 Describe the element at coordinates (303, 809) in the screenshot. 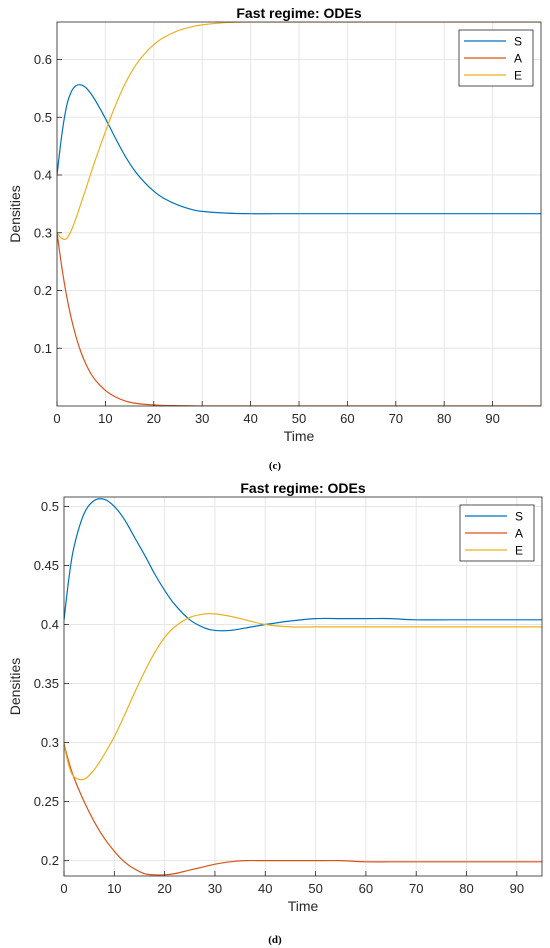

I see `series-line-a` at that location.